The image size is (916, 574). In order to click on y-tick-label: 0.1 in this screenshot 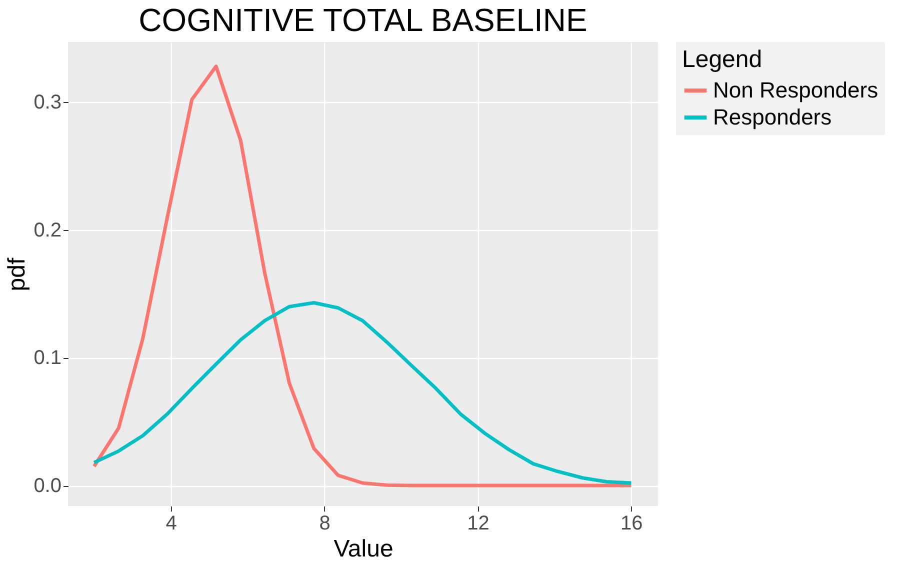, I will do `click(48, 358)`.